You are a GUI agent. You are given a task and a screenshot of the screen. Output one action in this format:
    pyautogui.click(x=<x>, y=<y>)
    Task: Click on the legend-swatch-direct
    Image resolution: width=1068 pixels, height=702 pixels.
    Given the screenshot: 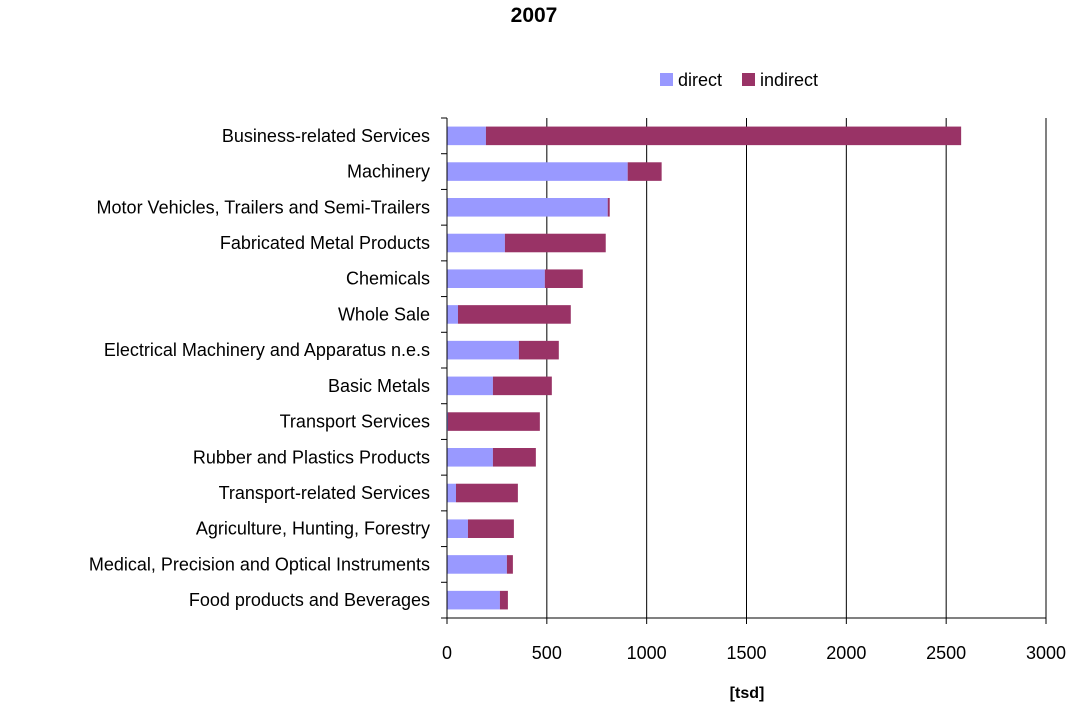 What is the action you would take?
    pyautogui.click(x=666, y=79)
    